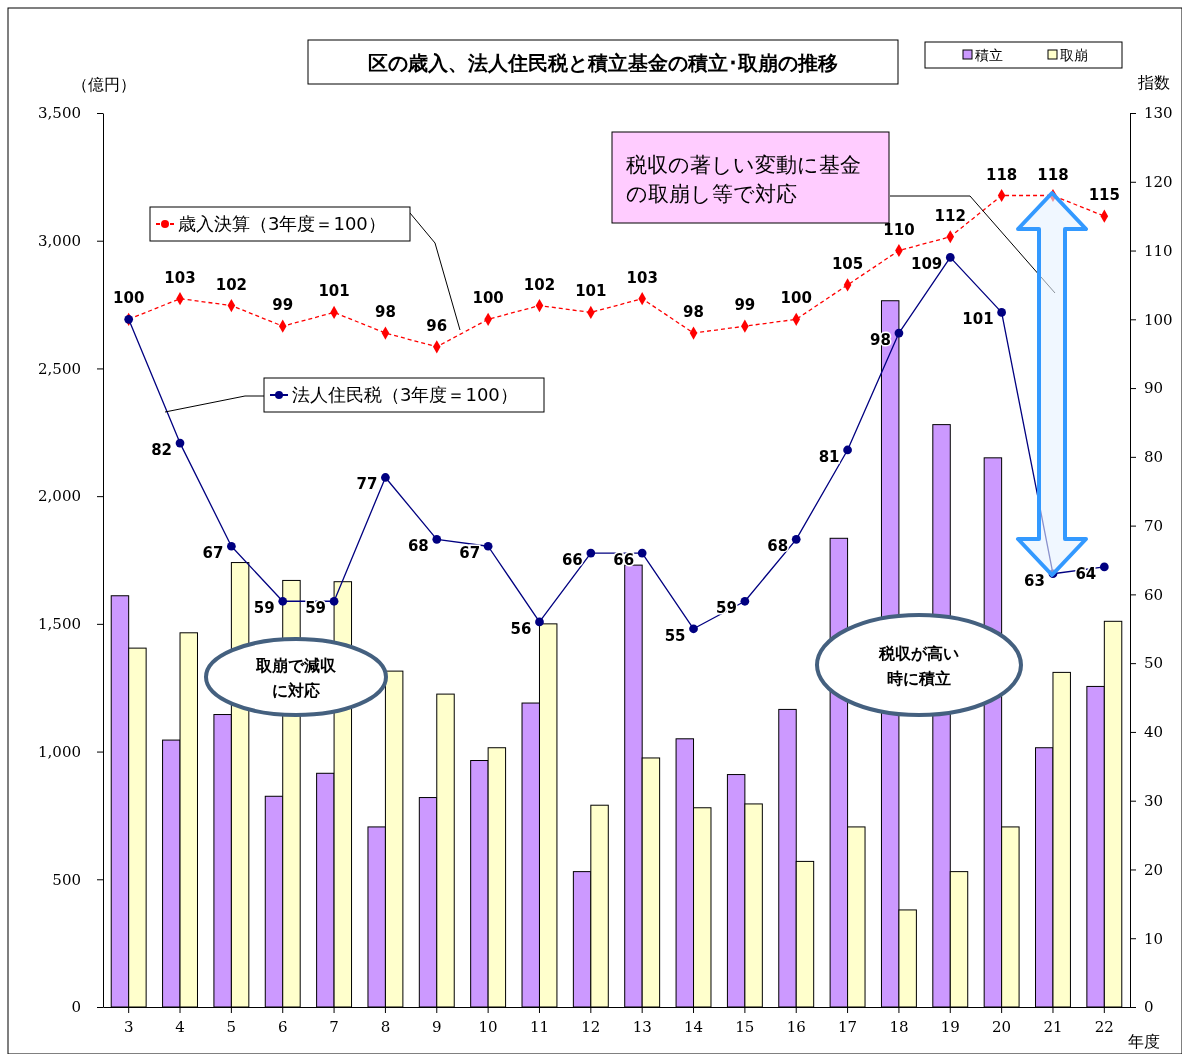 Image resolution: width=1182 pixels, height=1054 pixels. Describe the element at coordinates (76, 1007) in the screenshot. I see `y-tick-label: 0` at that location.